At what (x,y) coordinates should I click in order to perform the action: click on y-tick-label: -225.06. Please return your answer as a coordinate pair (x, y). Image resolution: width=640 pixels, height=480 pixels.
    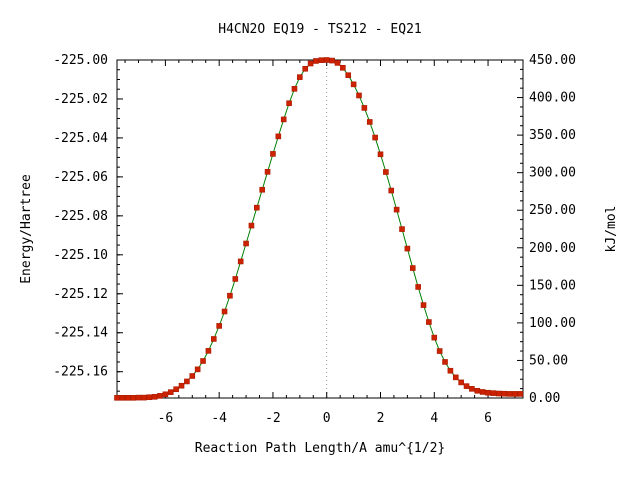
    Looking at the image, I should click on (80, 177).